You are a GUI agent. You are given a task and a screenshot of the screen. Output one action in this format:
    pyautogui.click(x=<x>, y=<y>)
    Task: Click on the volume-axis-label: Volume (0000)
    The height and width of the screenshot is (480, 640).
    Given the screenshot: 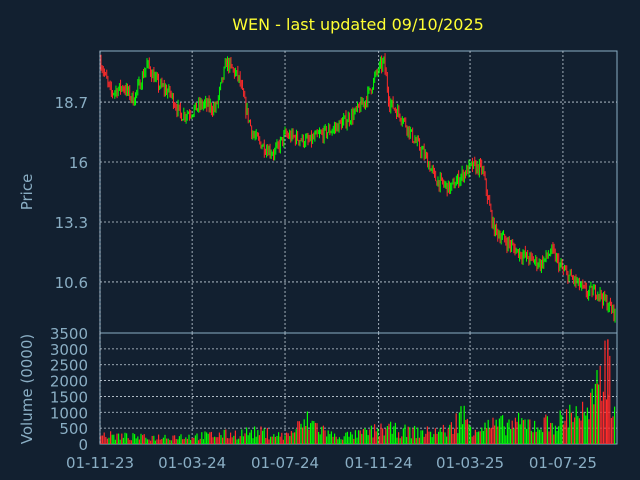 What is the action you would take?
    pyautogui.click(x=27, y=389)
    